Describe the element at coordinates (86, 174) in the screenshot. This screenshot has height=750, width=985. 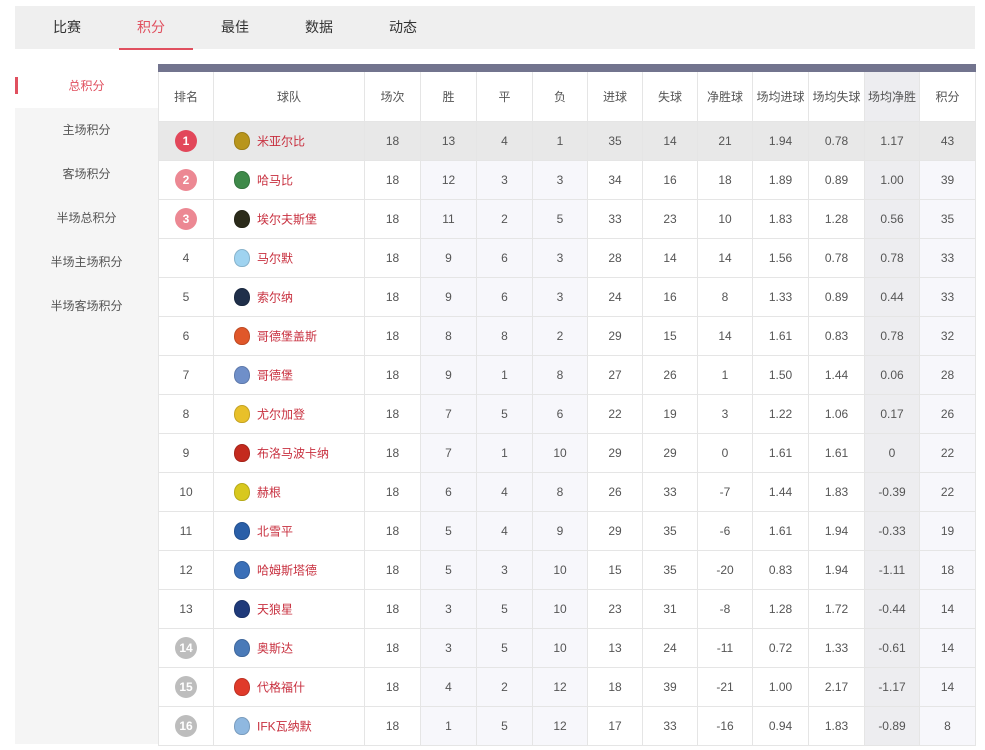
I see `sidebar-item-2: 客场积分` at that location.